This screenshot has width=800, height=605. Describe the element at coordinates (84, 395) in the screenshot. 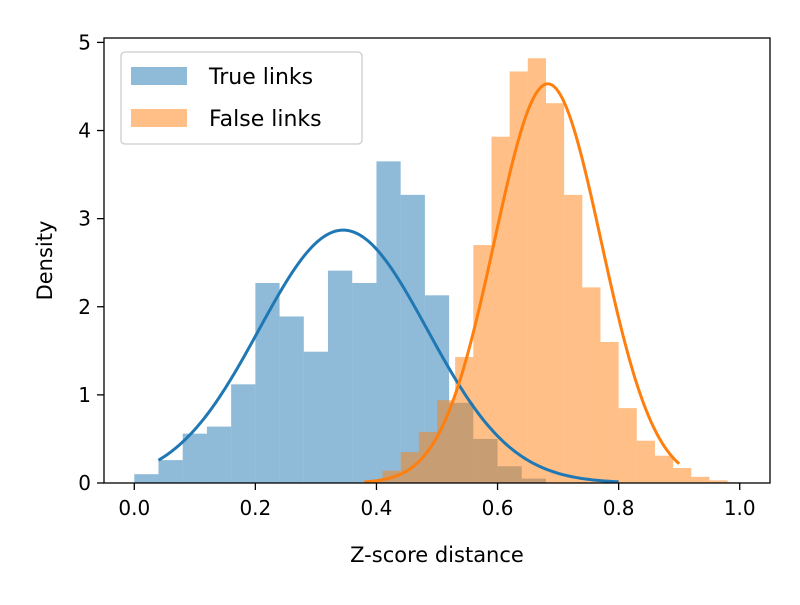

I see `y-tick-label: 1` at that location.